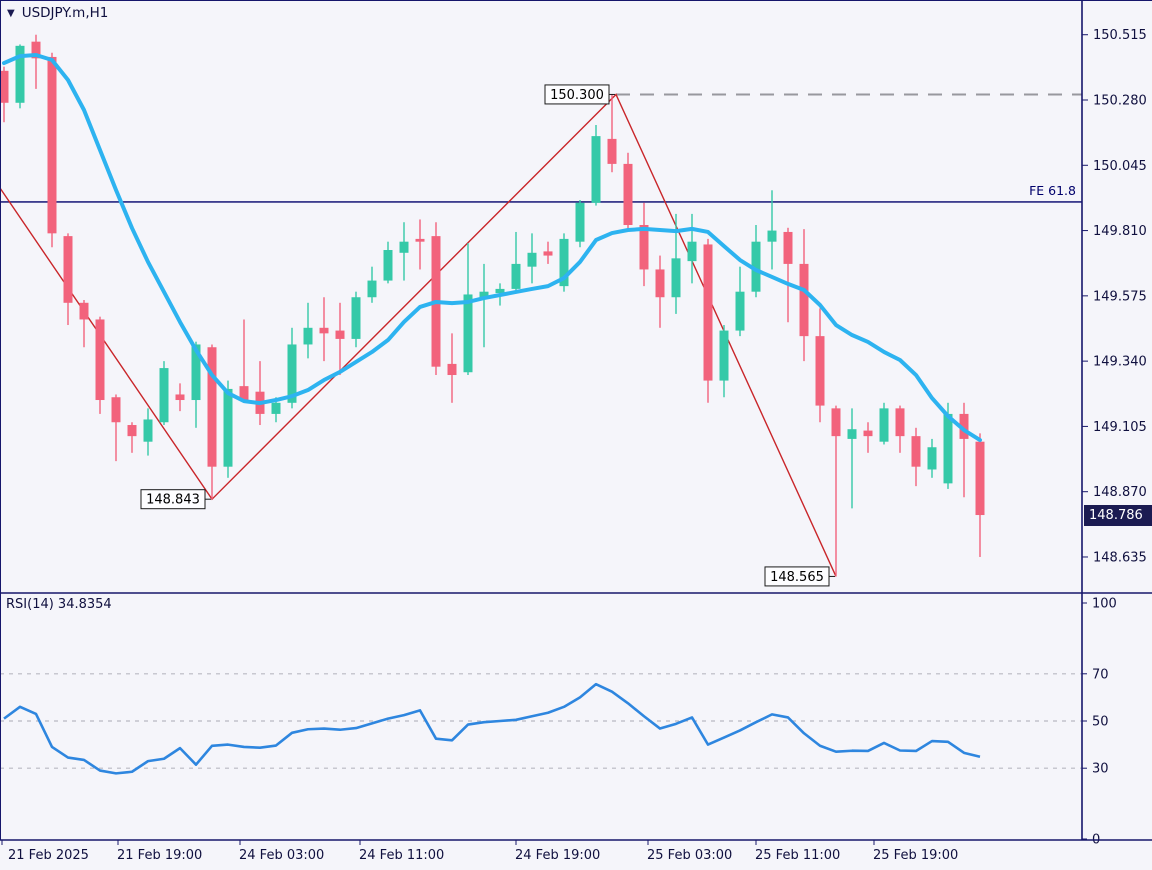  What do you see at coordinates (1120, 101) in the screenshot?
I see `price-axis-label: 150.280` at bounding box center [1120, 101].